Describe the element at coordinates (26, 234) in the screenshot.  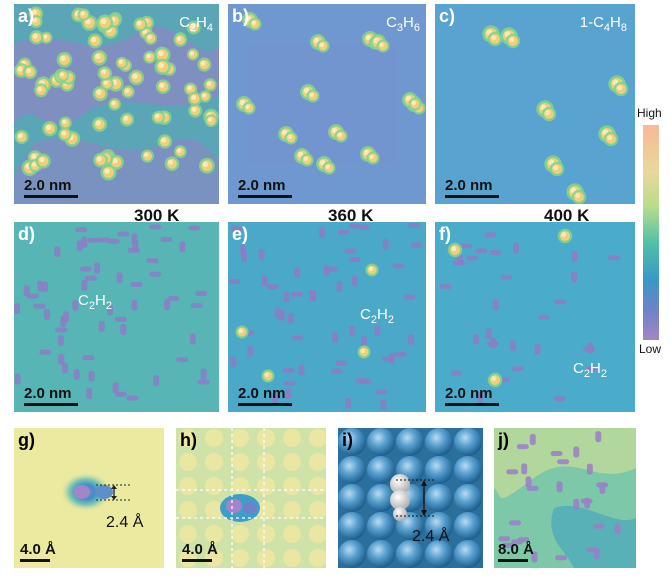
I see `panel-label: d)` at that location.